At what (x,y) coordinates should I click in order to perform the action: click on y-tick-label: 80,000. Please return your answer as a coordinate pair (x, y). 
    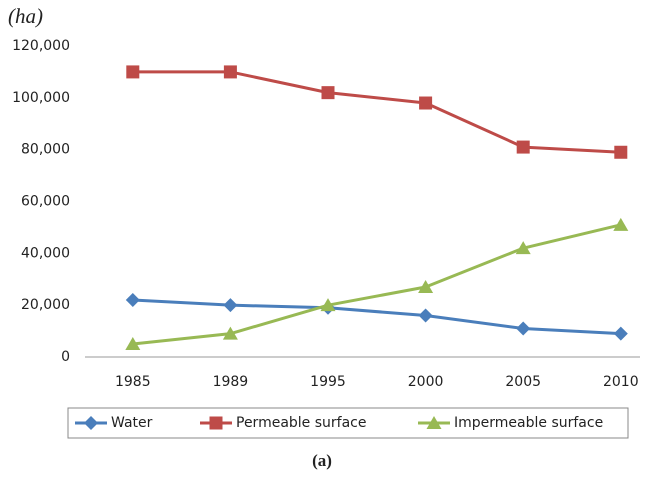
    Looking at the image, I should click on (45, 150).